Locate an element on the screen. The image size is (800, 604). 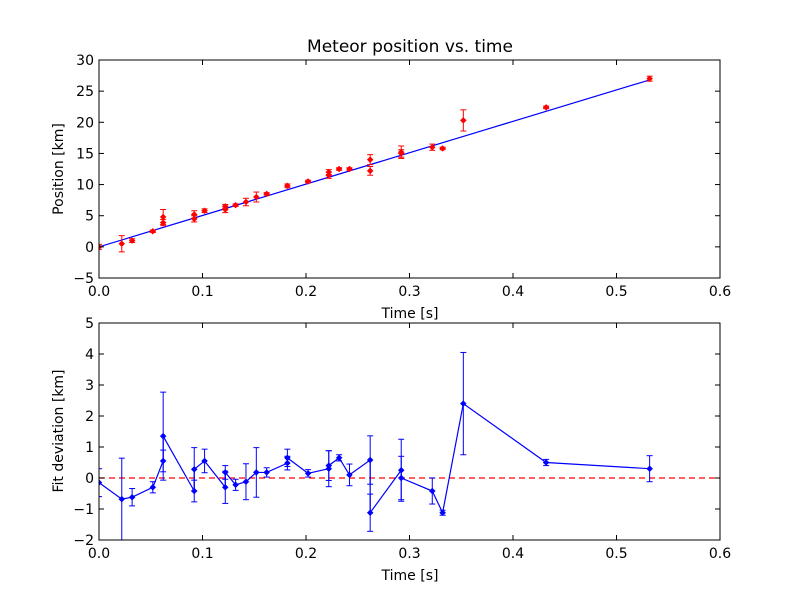
position-y-axis-label: Position [km] is located at coordinates (59, 169).